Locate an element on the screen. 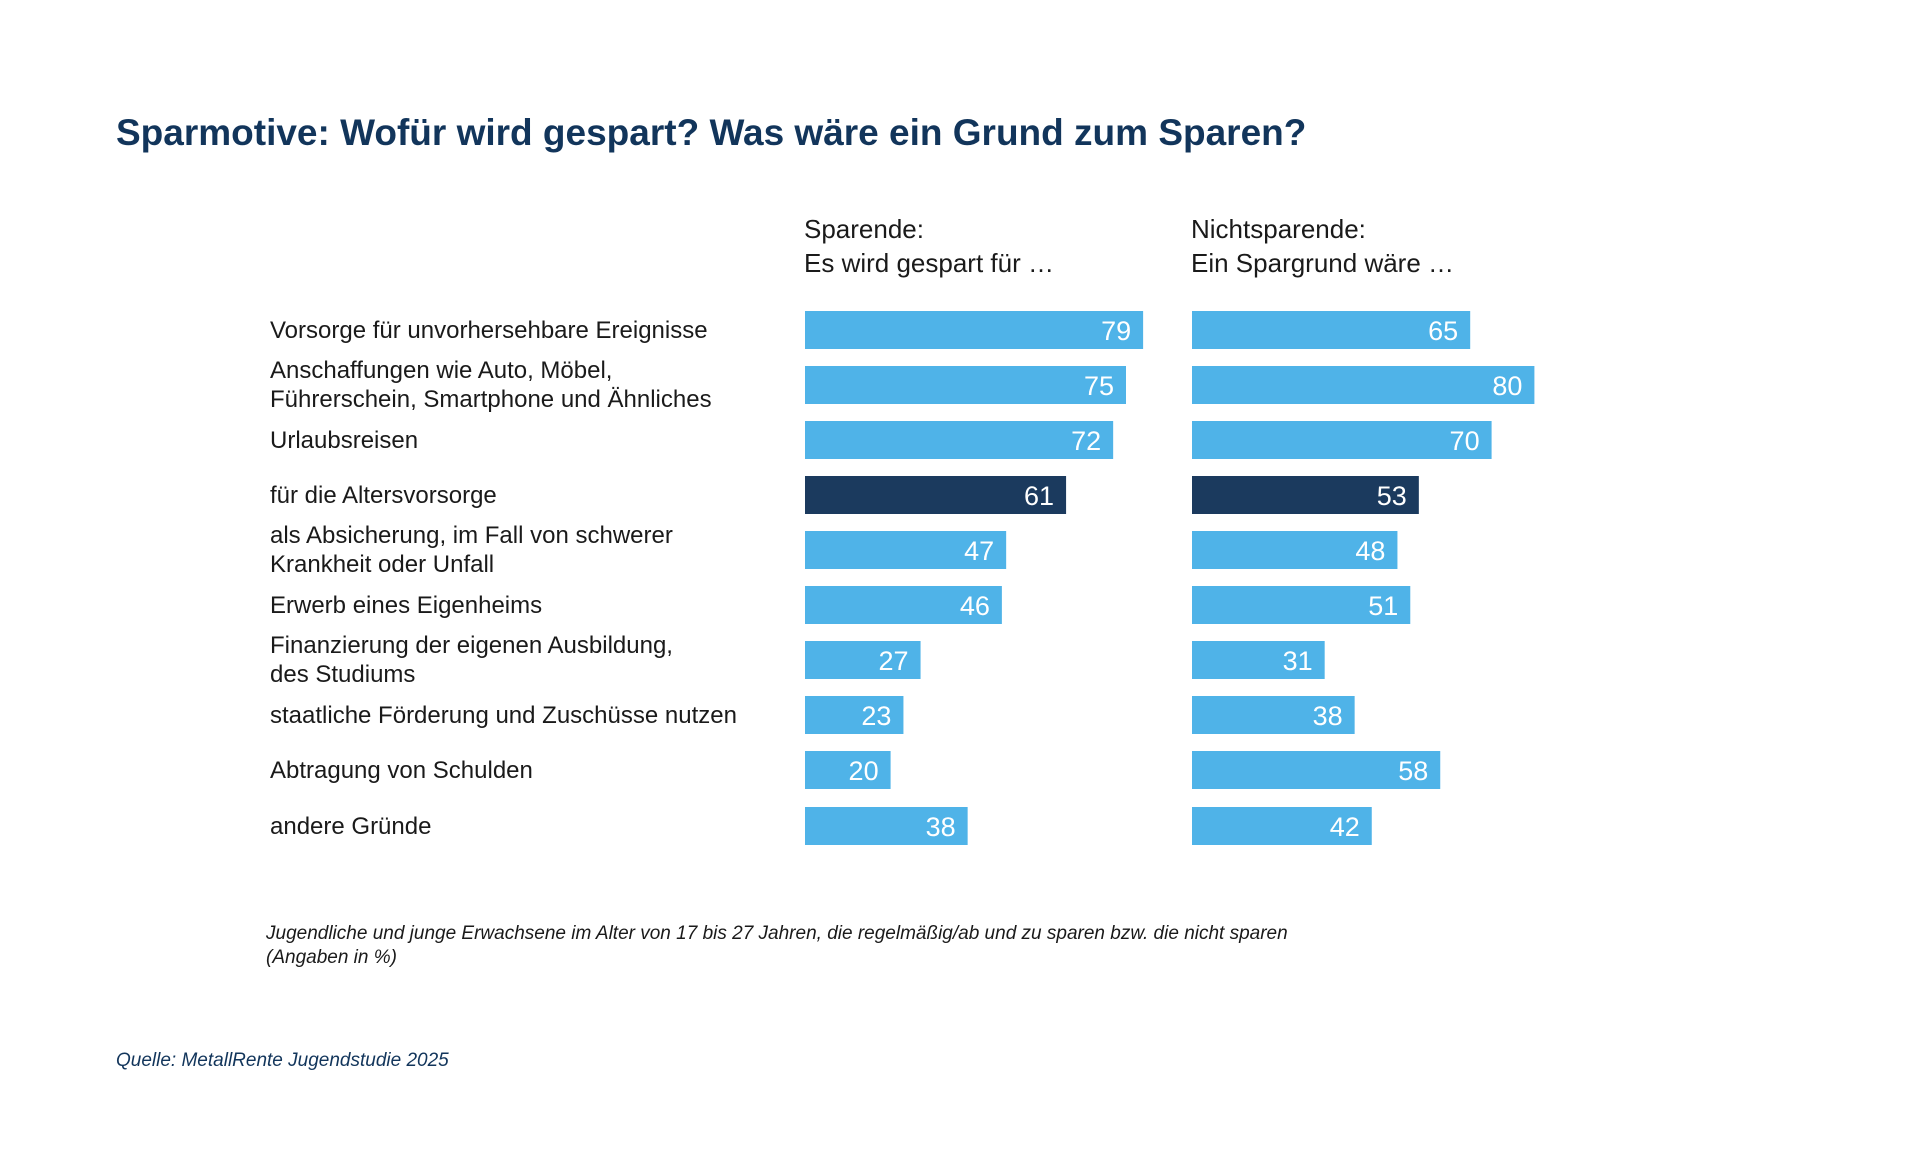  category-label: Vorsorge für unvorhersehbare Ereignisse is located at coordinates (489, 330).